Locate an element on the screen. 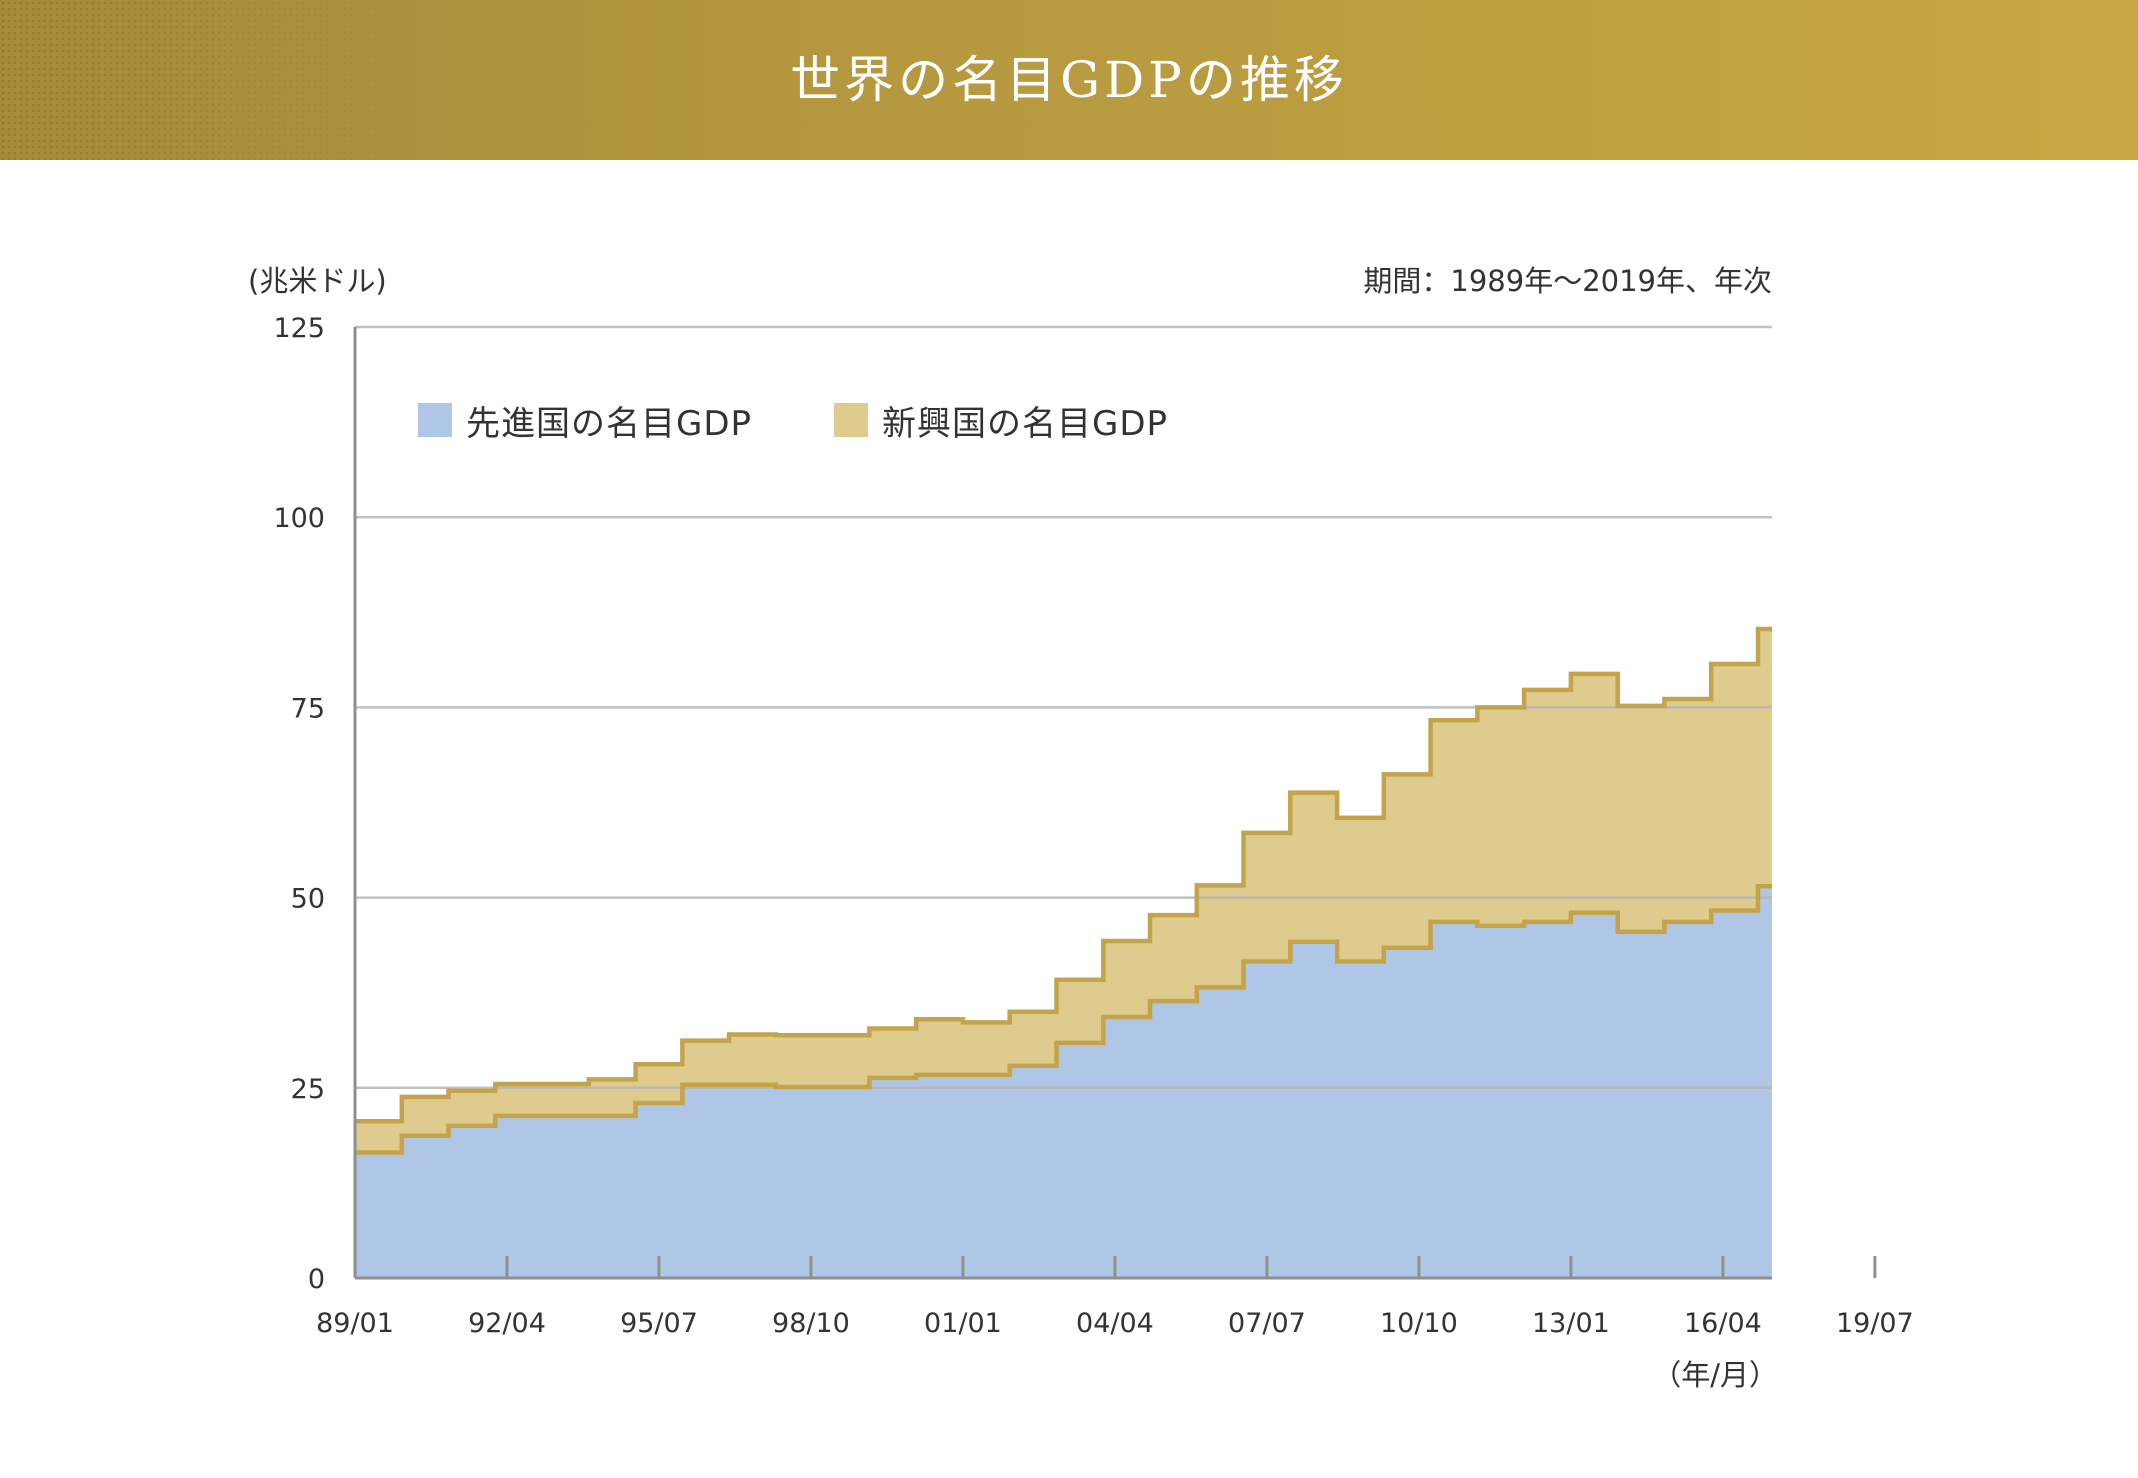 The width and height of the screenshot is (2138, 1478). x-tick-label-10: 19/07 is located at coordinates (1875, 1323).